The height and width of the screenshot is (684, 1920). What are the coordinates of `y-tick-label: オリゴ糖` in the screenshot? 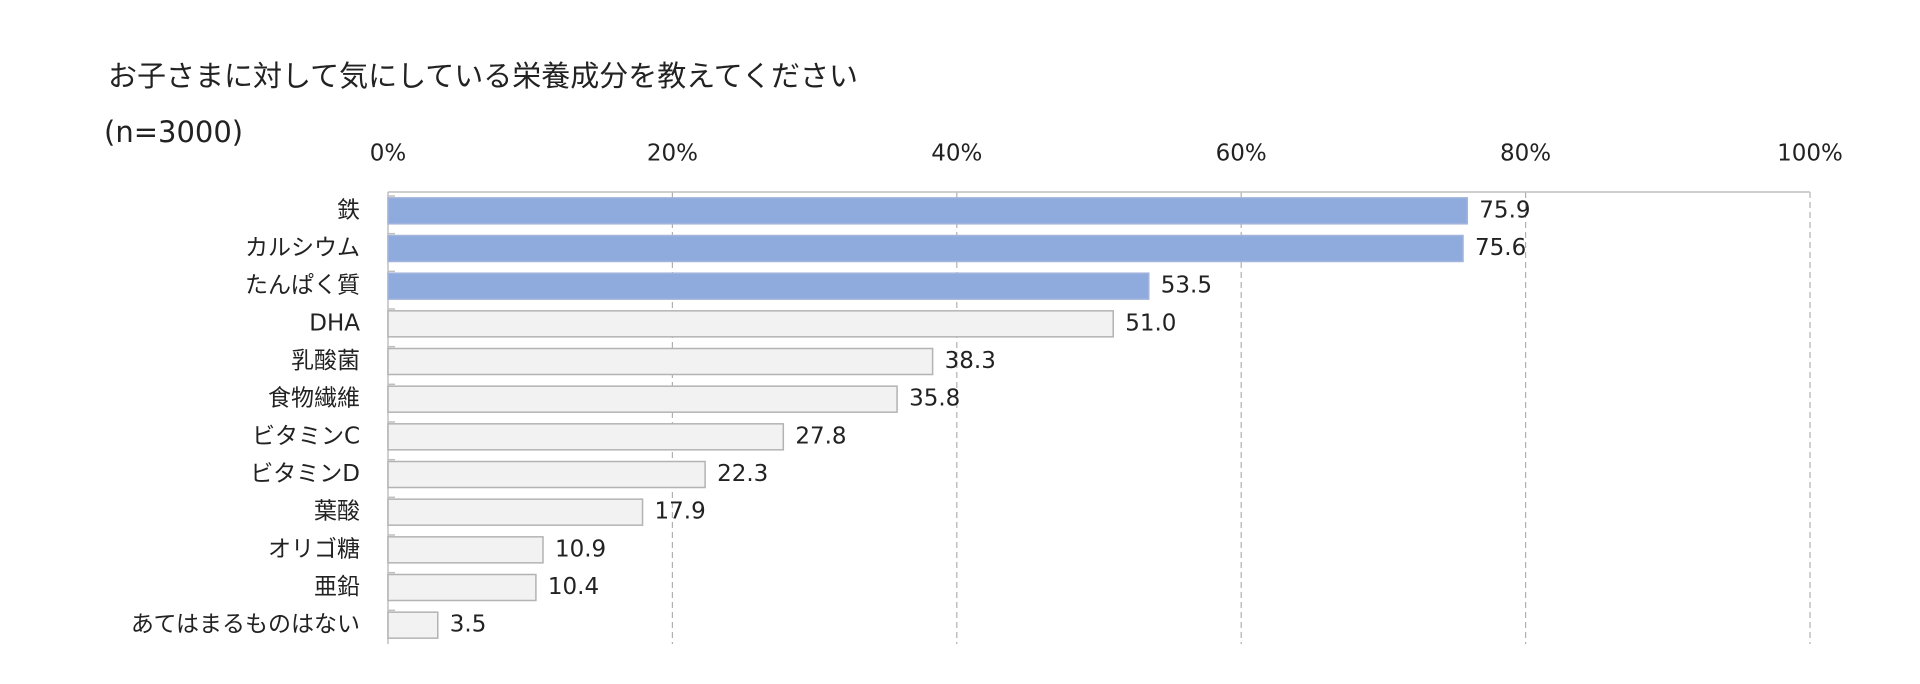 It's located at (314, 549).